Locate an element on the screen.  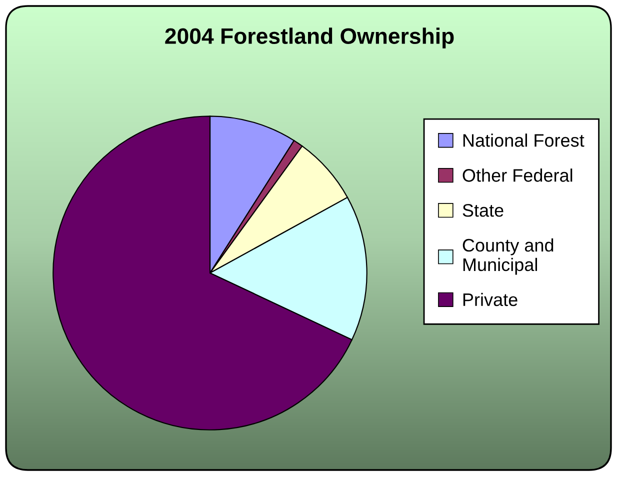
chart-title: 2004 Forestland Ownership is located at coordinates (309, 38).